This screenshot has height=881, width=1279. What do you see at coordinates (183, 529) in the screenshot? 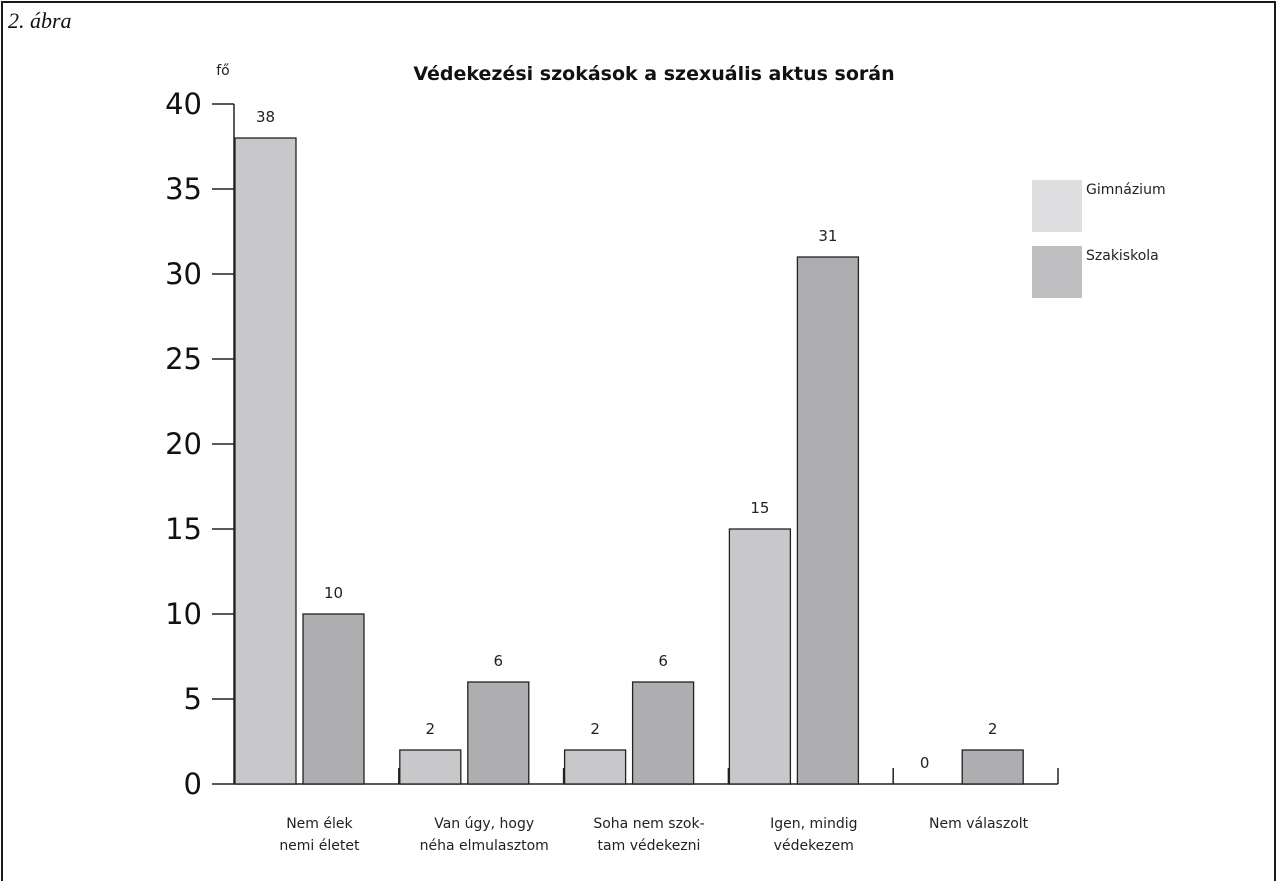
I see `y-tick-label: 15` at bounding box center [183, 529].